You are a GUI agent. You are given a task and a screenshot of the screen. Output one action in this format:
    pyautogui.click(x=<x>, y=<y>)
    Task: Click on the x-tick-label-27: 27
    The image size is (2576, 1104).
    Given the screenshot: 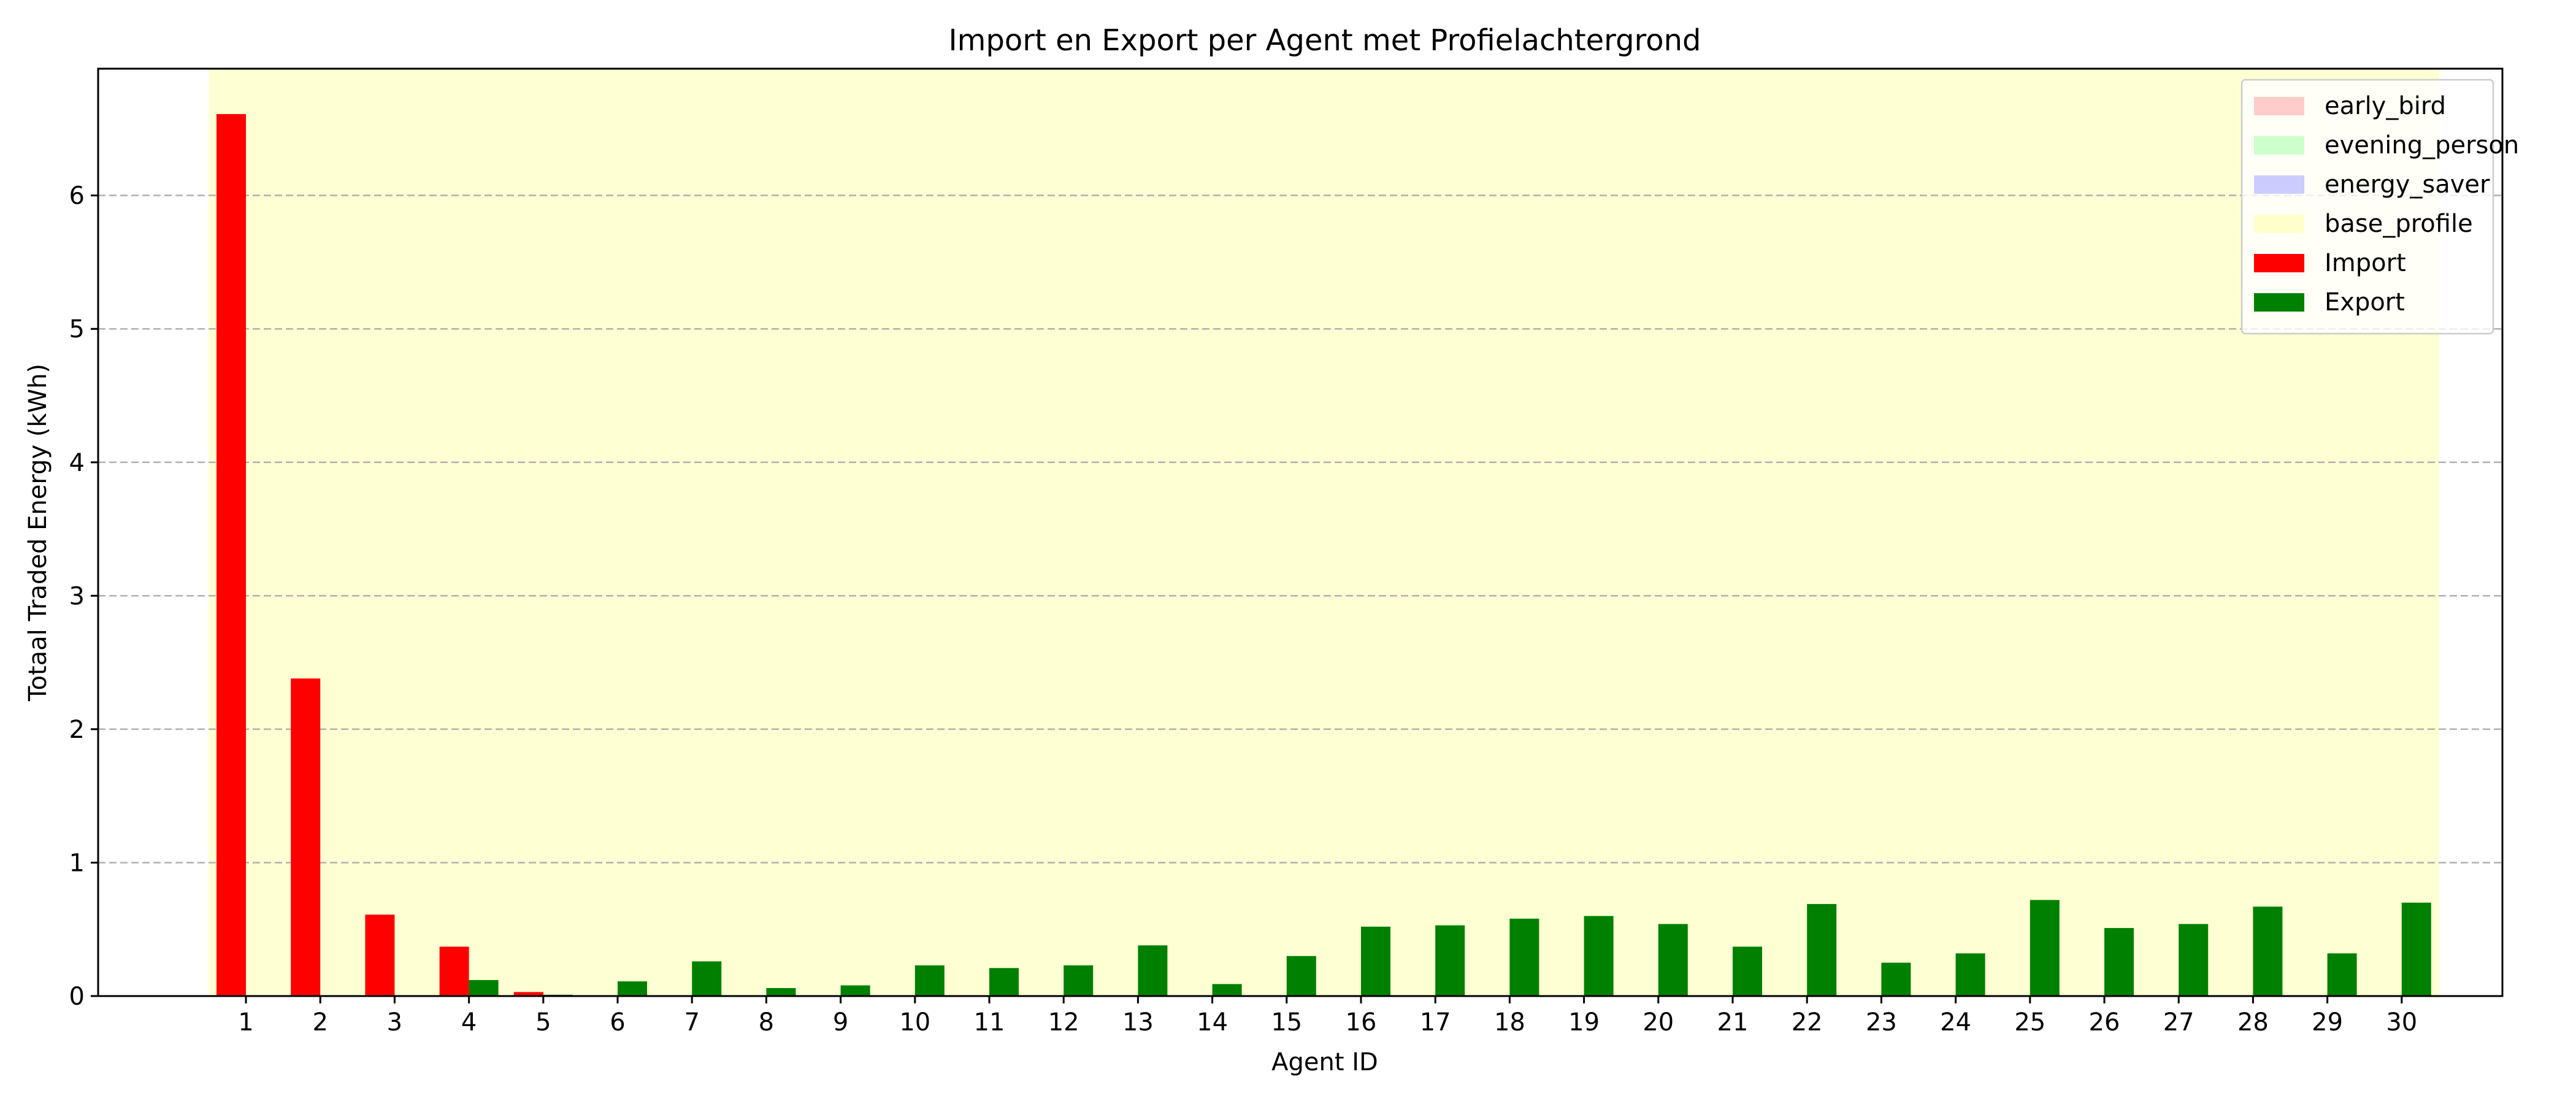 What is the action you would take?
    pyautogui.click(x=2179, y=1022)
    